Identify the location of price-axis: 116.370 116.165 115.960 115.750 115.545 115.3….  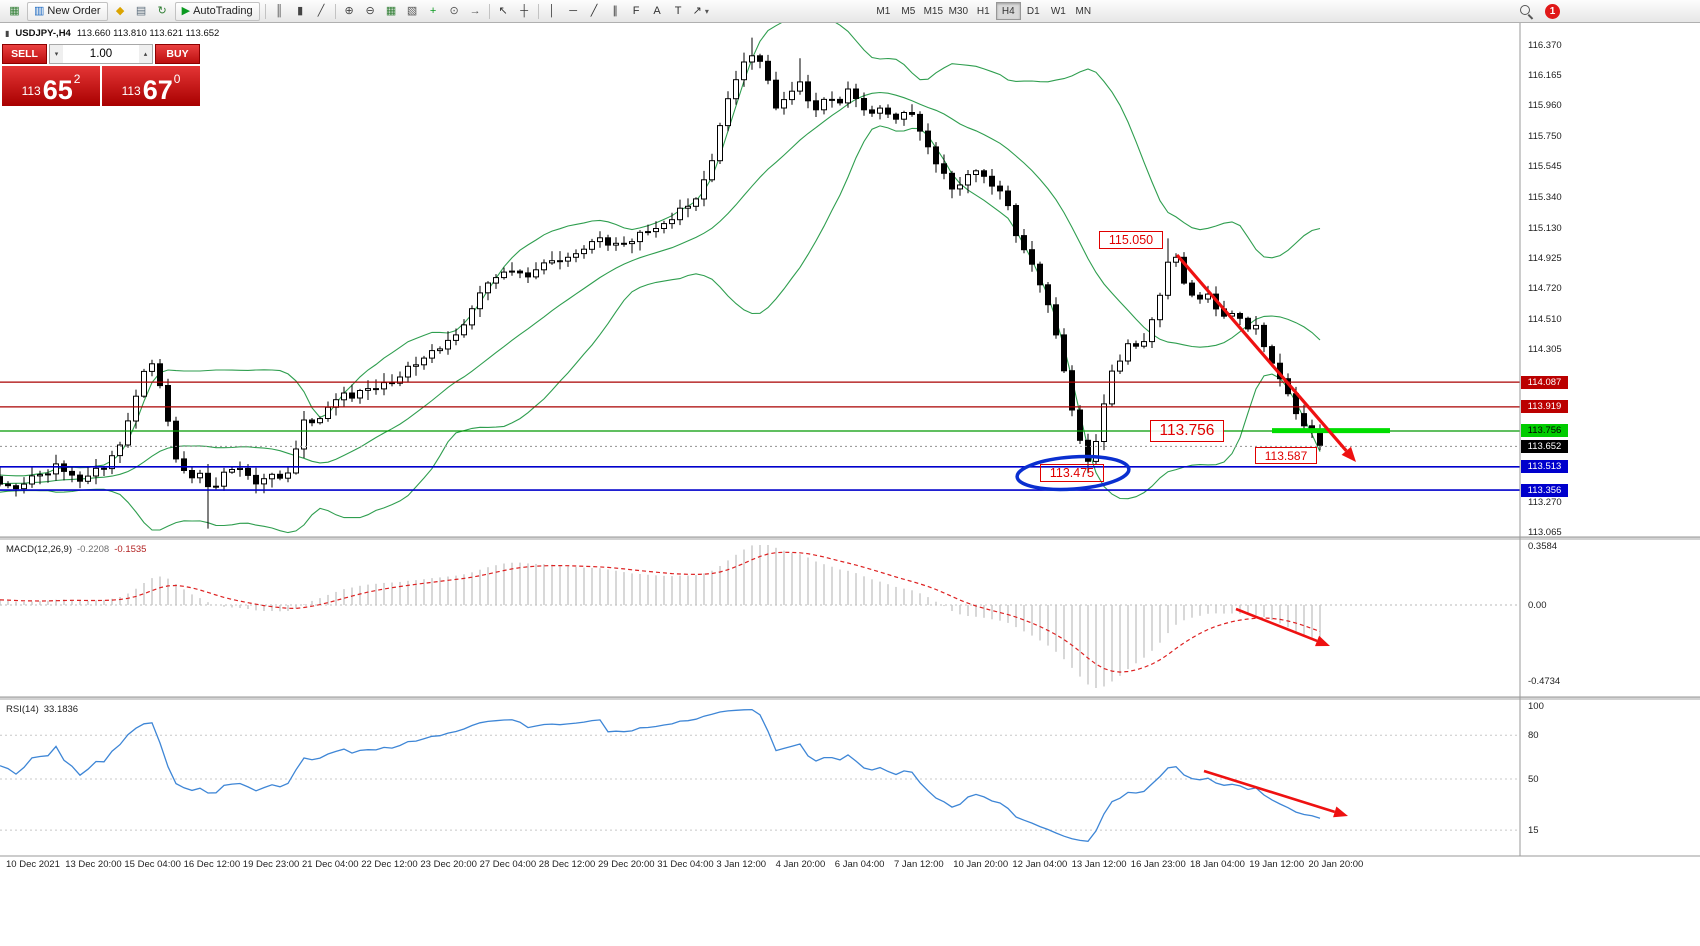
(1610, 473).